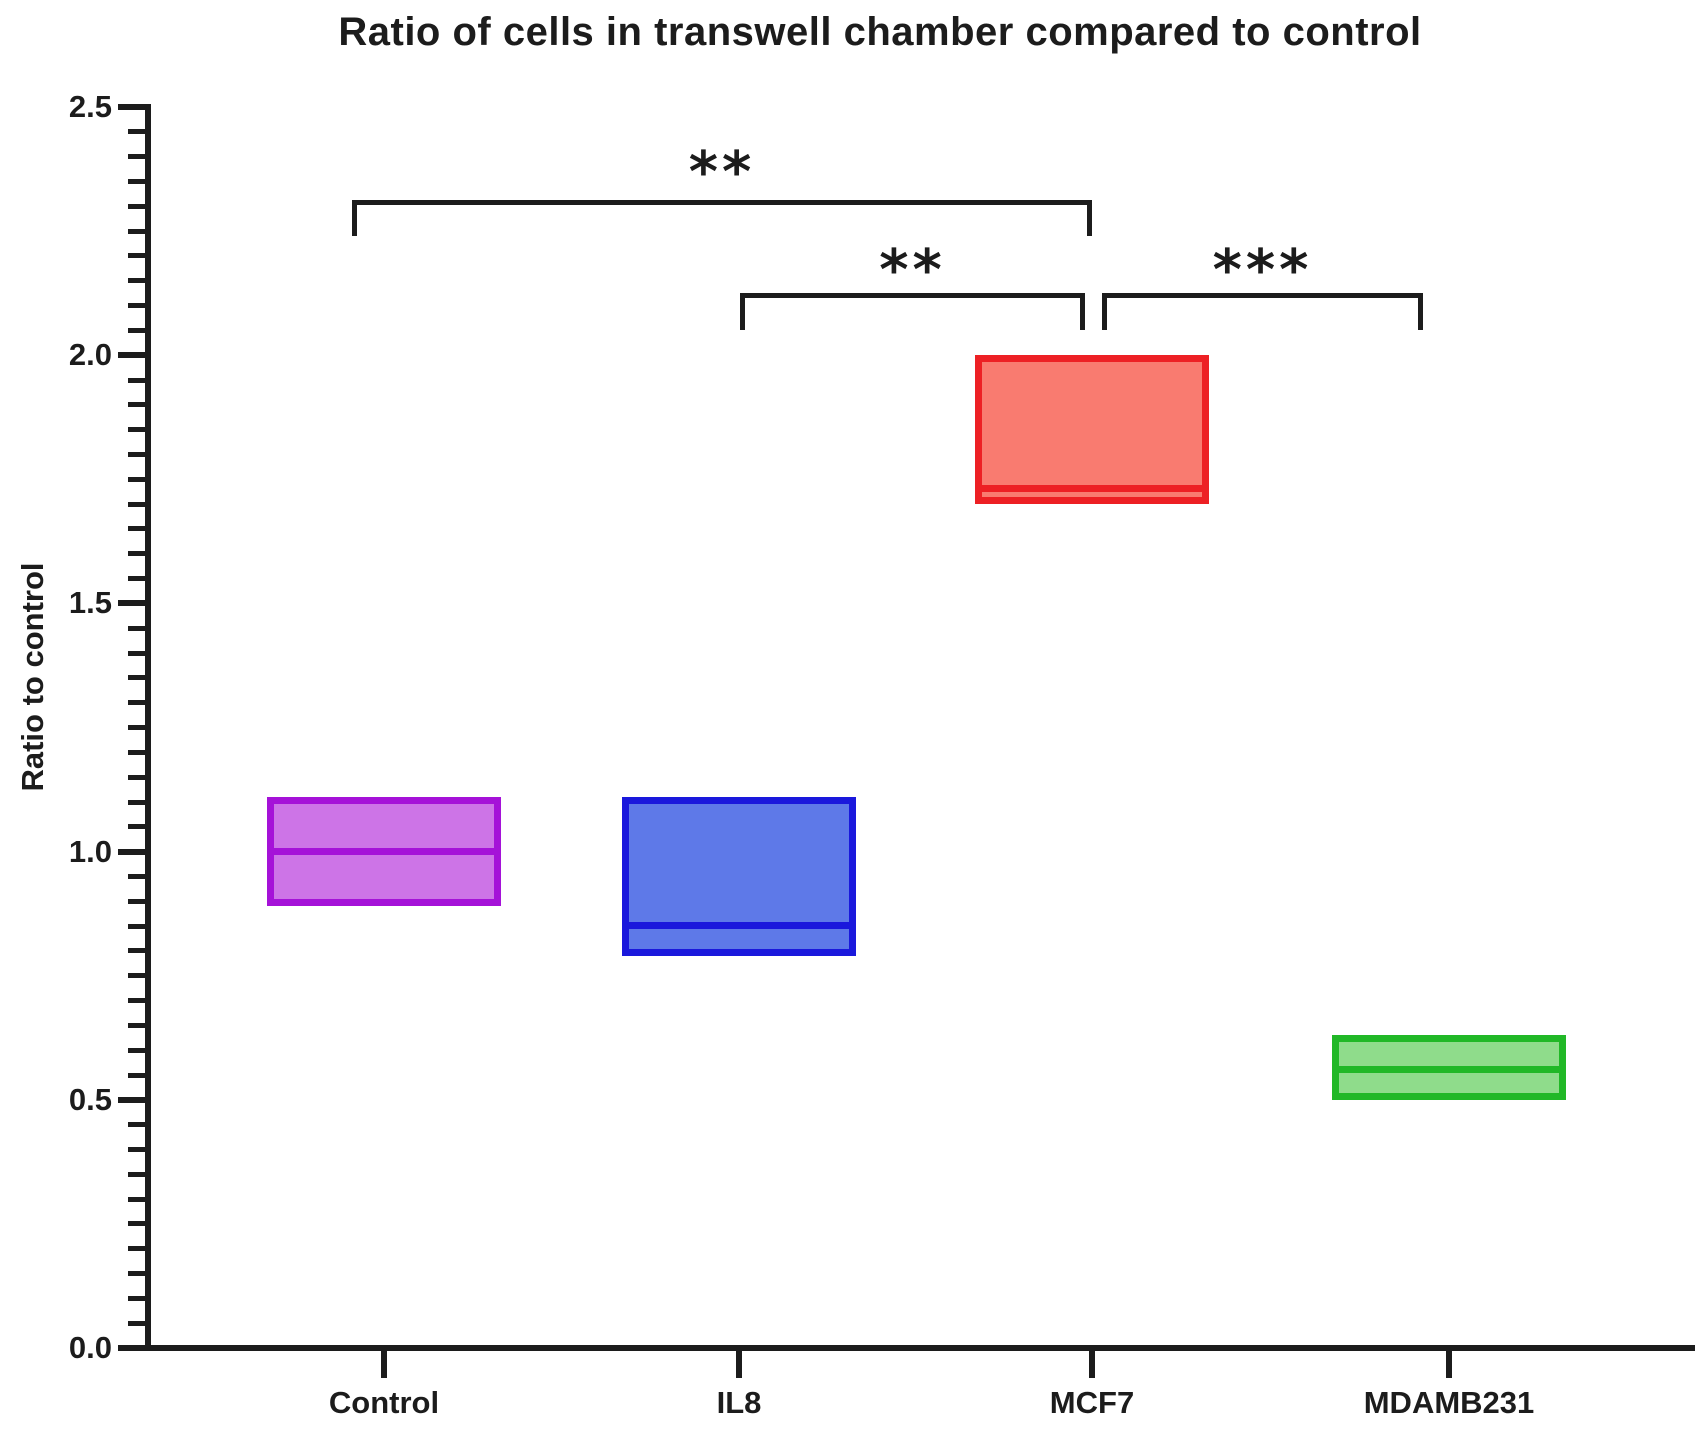  What do you see at coordinates (1092, 489) in the screenshot?
I see `median-line-mcf7` at bounding box center [1092, 489].